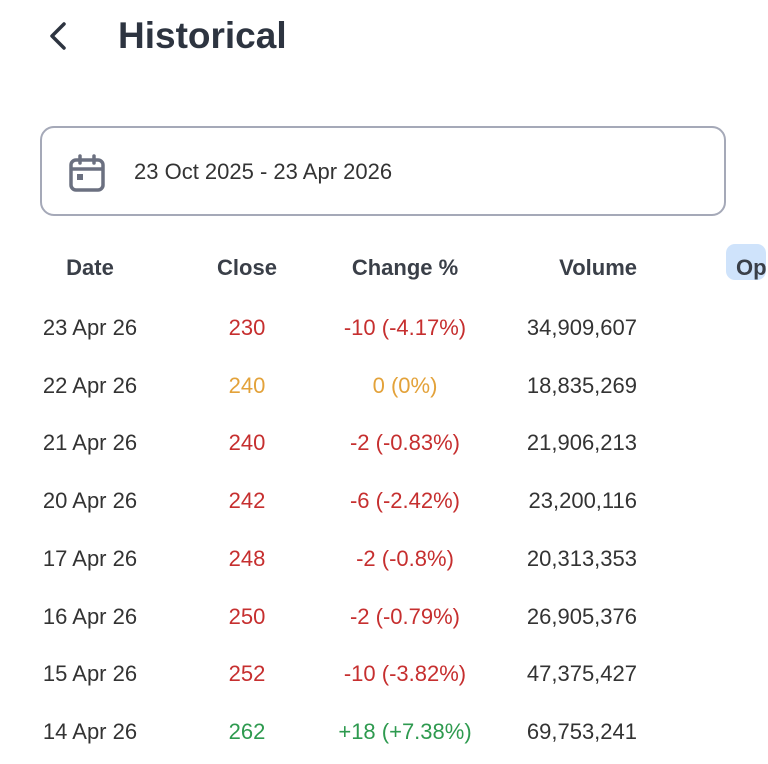 The height and width of the screenshot is (764, 768). Describe the element at coordinates (405, 385) in the screenshot. I see `change-cell: 0 (0%)` at that location.